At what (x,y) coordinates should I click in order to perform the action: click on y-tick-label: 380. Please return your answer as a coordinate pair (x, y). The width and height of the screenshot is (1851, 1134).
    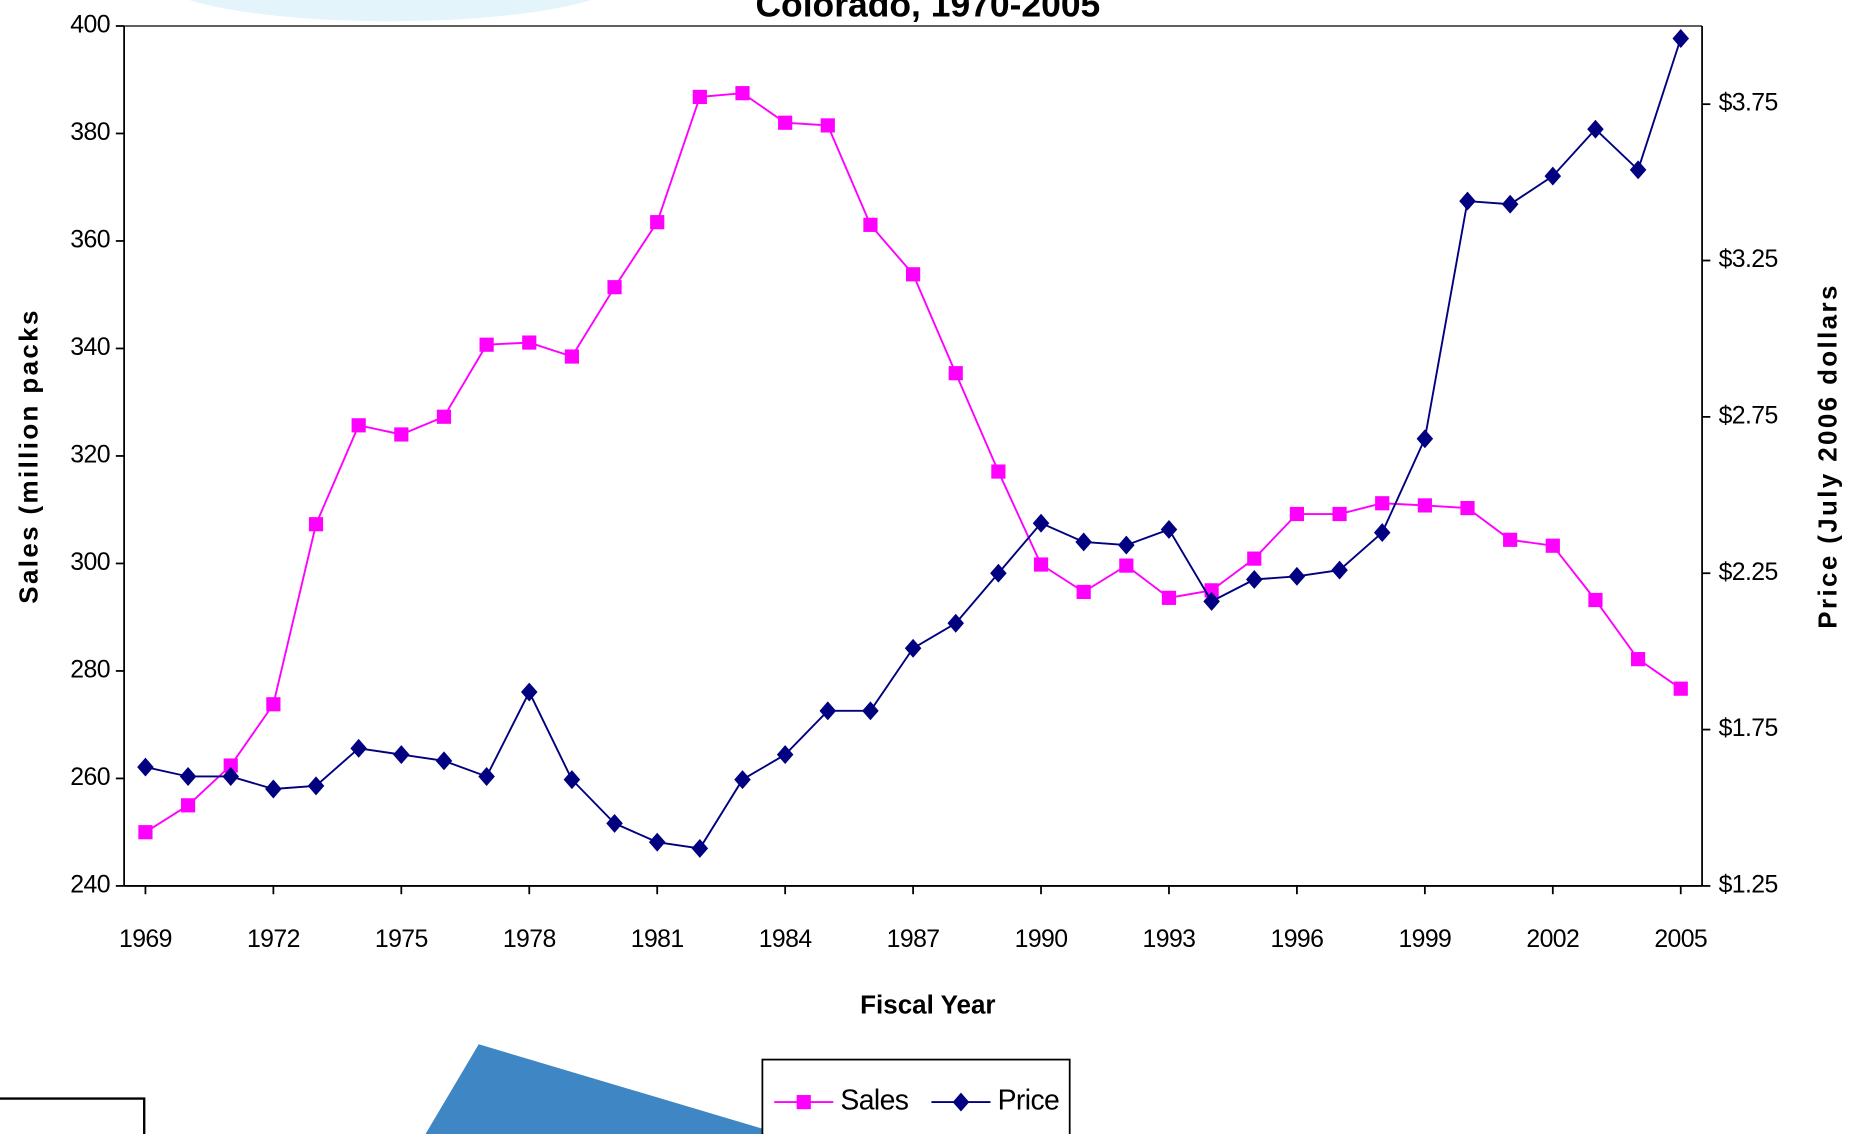
    Looking at the image, I should click on (90, 132).